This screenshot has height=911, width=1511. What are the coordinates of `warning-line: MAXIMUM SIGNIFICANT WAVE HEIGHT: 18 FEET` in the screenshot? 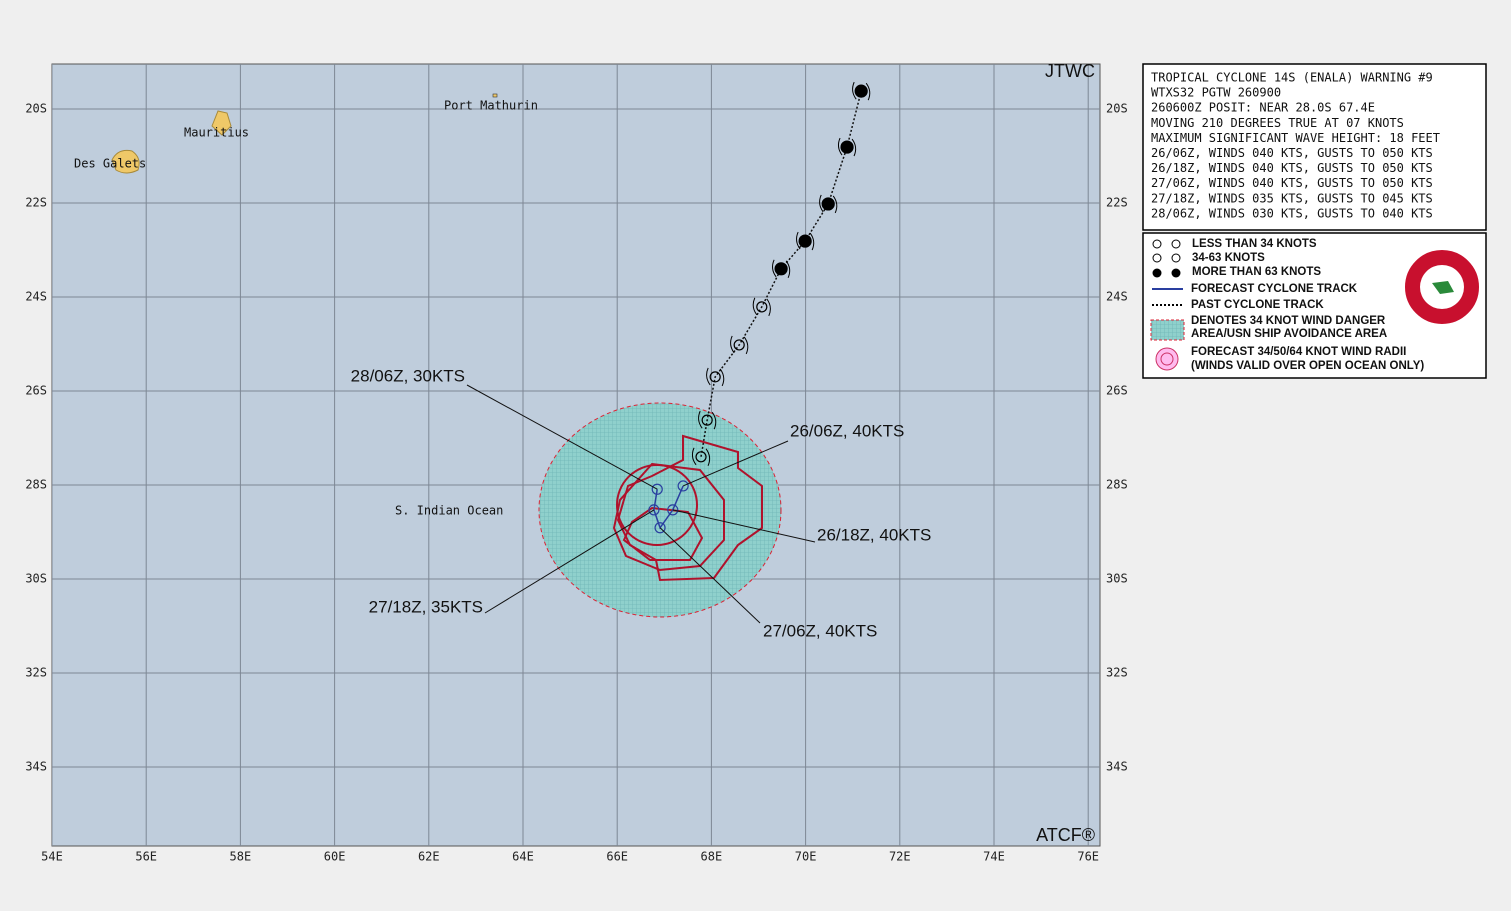 It's located at (1295, 138).